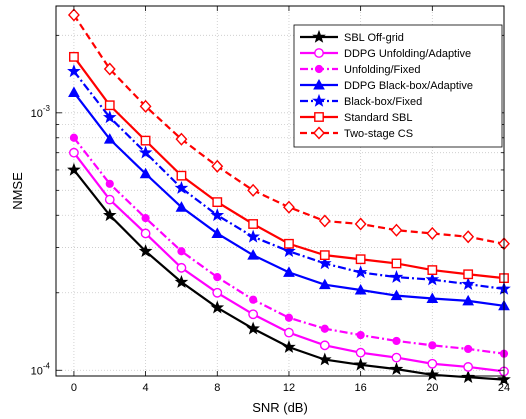  What do you see at coordinates (17, 191) in the screenshot?
I see `y-axis-title: NMSE` at bounding box center [17, 191].